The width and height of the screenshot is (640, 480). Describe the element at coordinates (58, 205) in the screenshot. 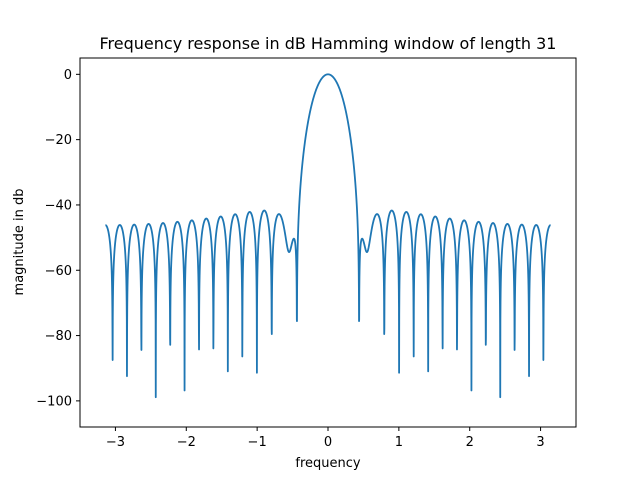

I see `y-tick-label: −40` at that location.